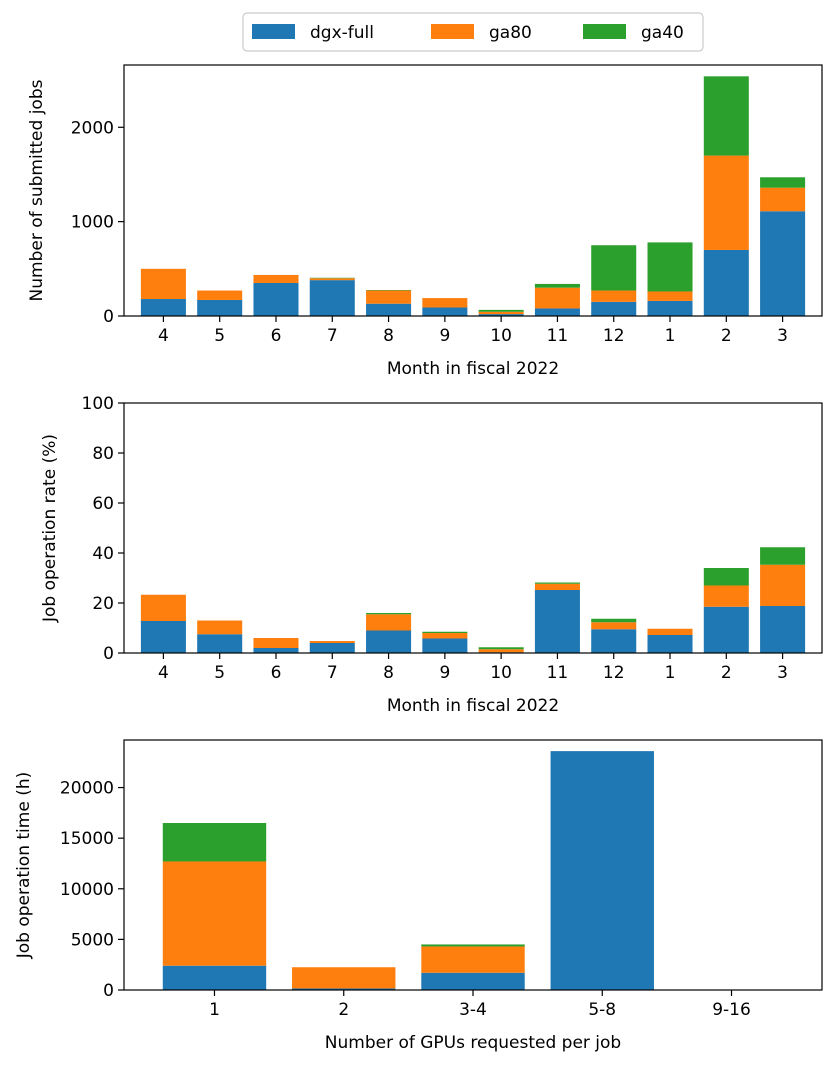 The width and height of the screenshot is (840, 1068). I want to click on x-tick-label: 1, so click(670, 673).